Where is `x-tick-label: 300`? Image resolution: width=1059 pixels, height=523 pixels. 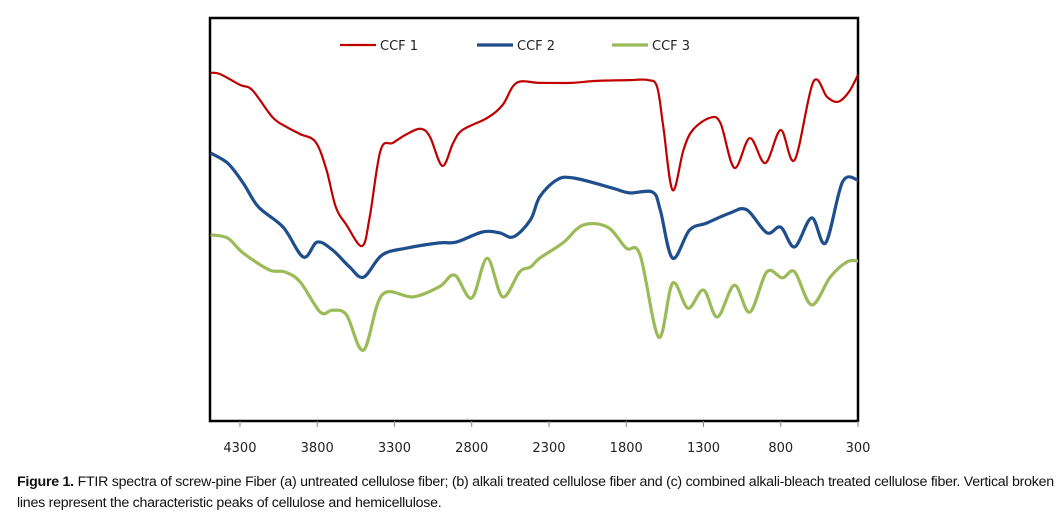
x-tick-label: 300 is located at coordinates (858, 448).